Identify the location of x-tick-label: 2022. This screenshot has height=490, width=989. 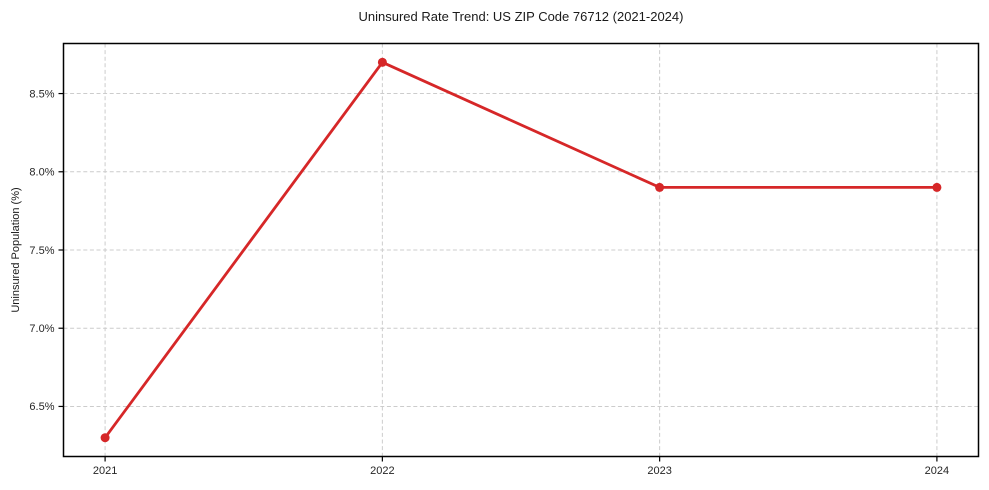
(382, 471).